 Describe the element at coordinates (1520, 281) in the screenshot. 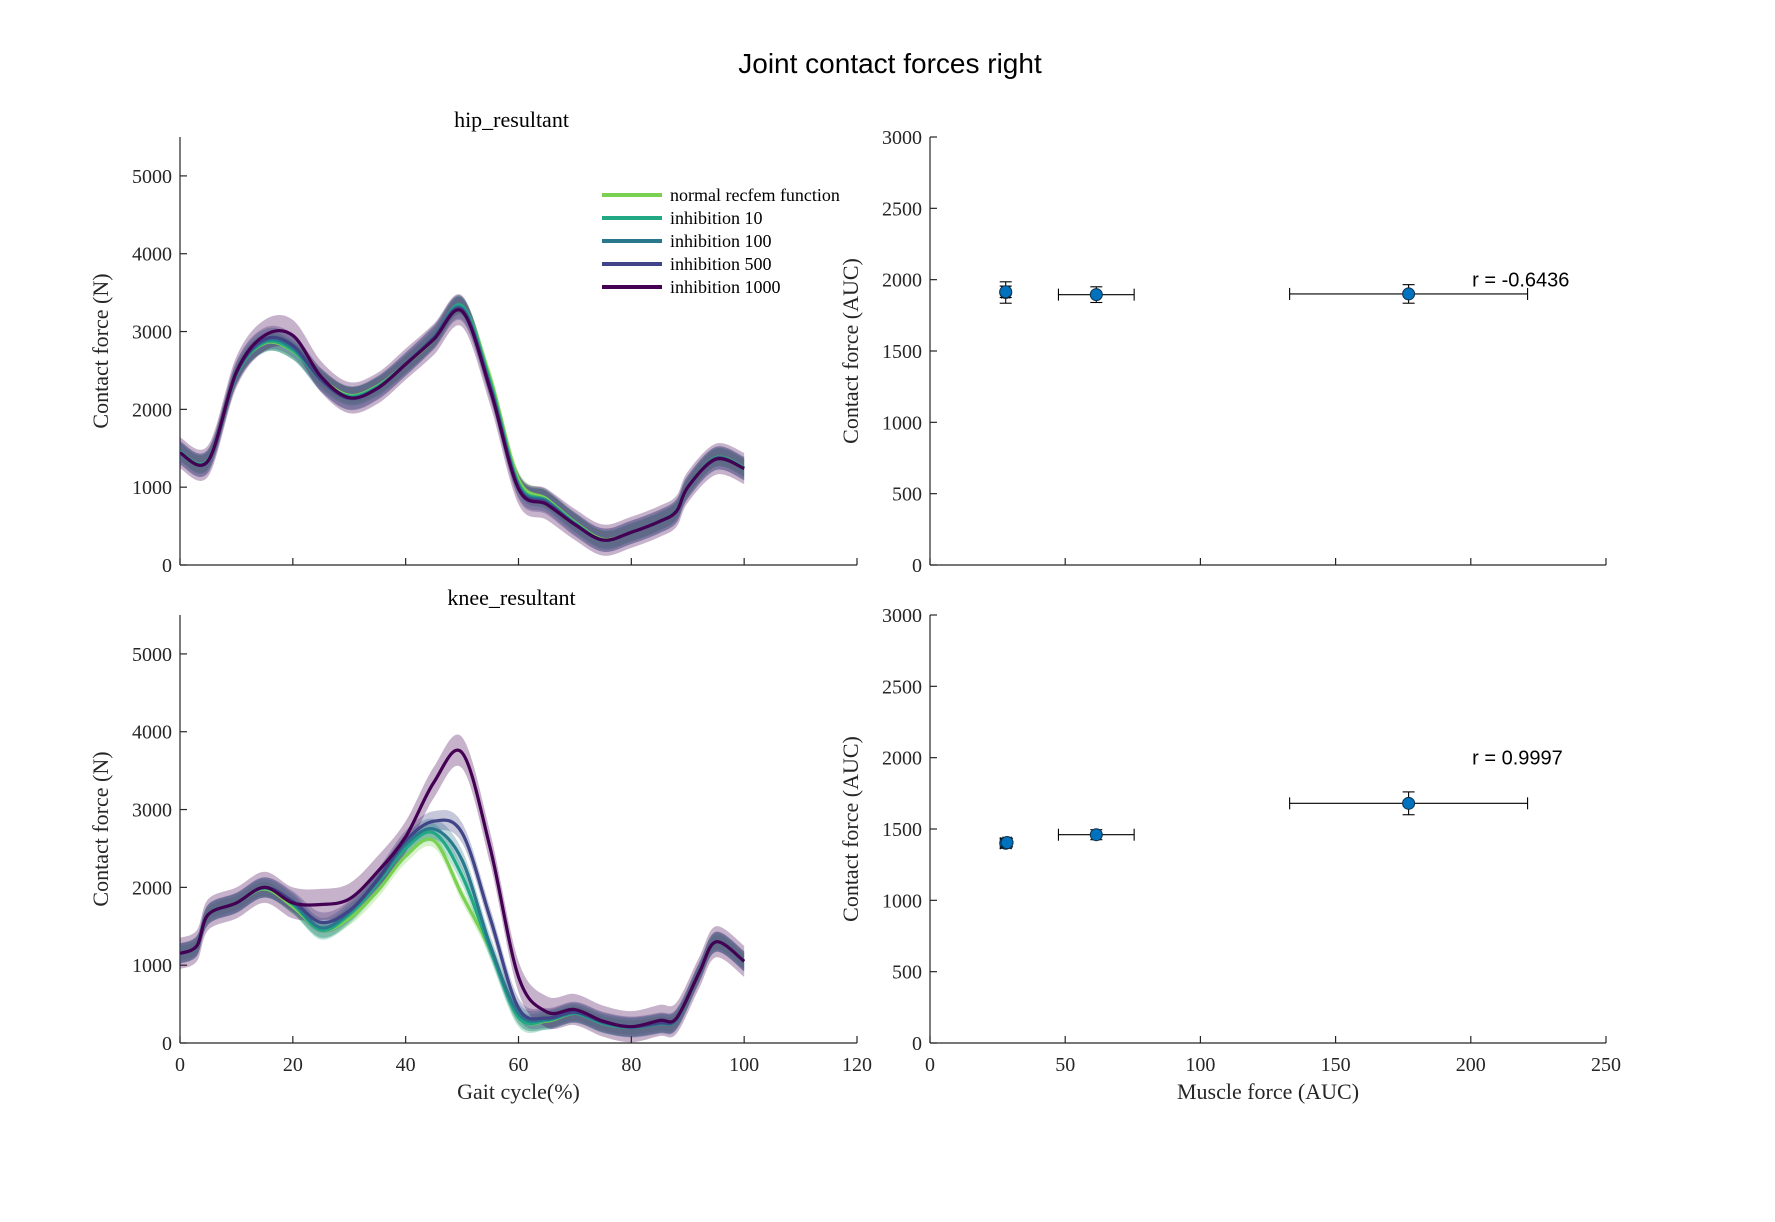

I see `correlation-annotation: r = -0.6436` at that location.